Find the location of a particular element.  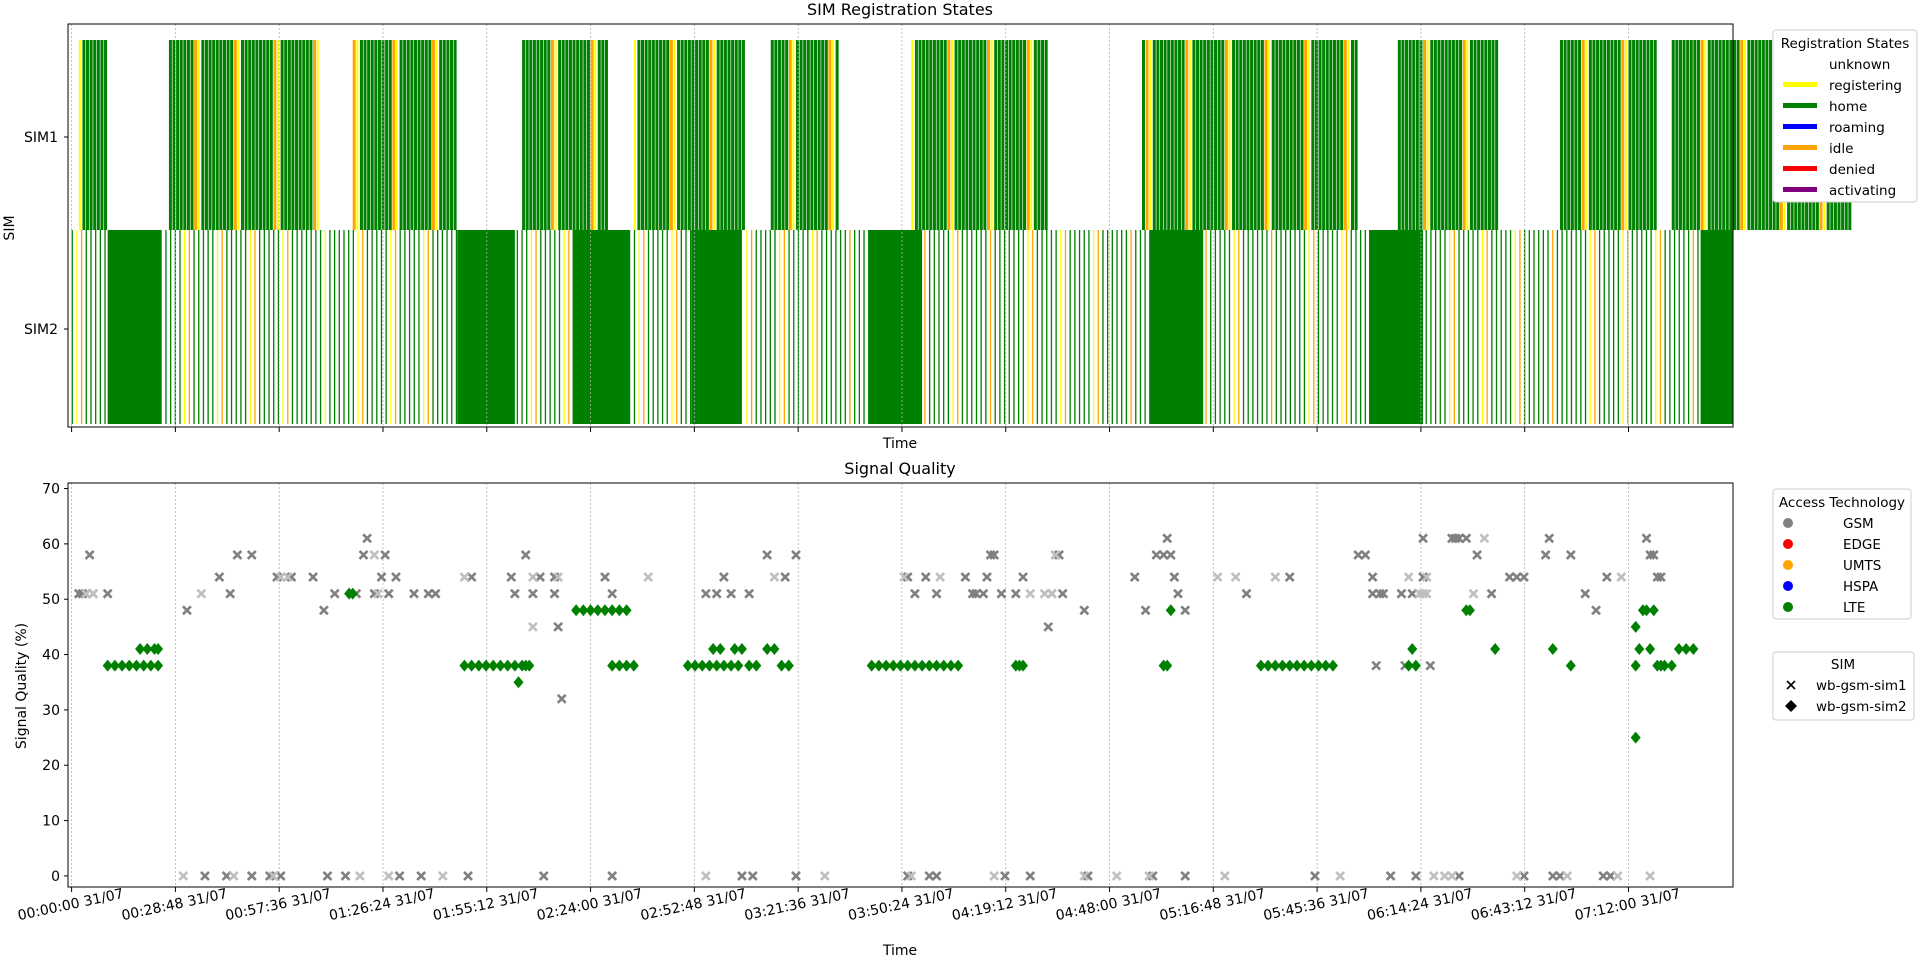

legend-swatch-activating is located at coordinates (1800, 189).